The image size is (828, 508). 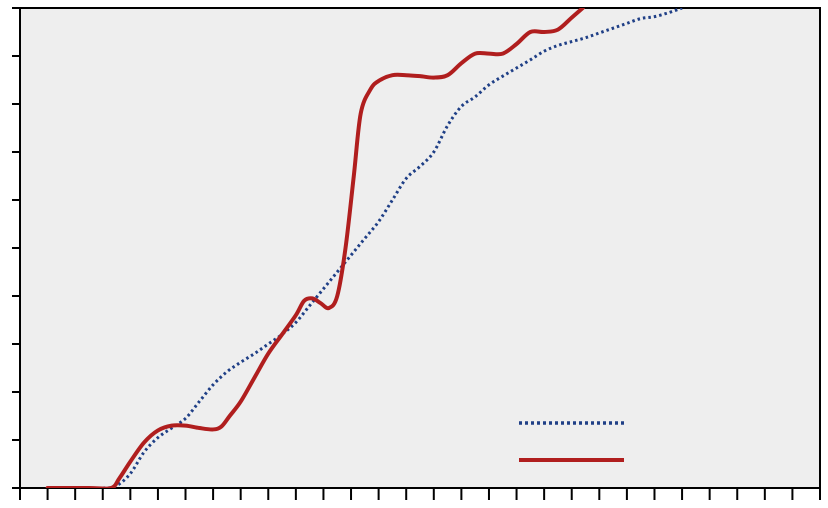 What do you see at coordinates (420, 494) in the screenshot?
I see `x-axis-ticks` at bounding box center [420, 494].